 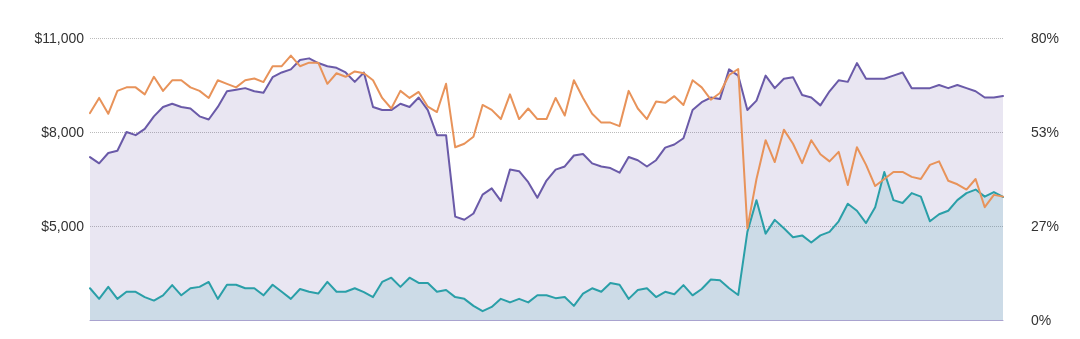 What do you see at coordinates (1045, 132) in the screenshot?
I see `y2-tick-label: 53%` at bounding box center [1045, 132].